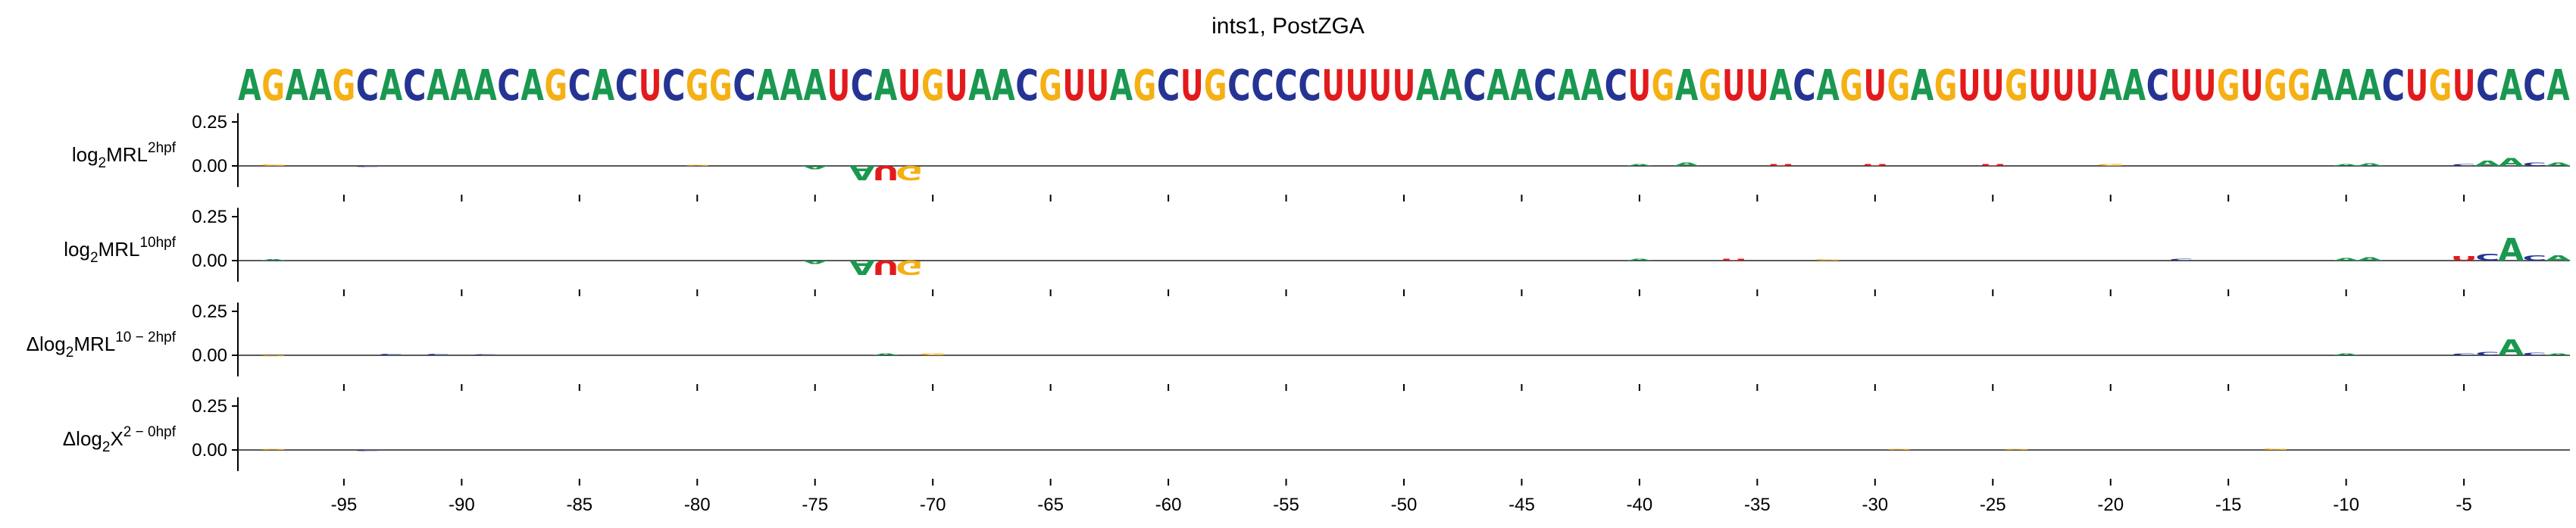  What do you see at coordinates (120, 250) in the screenshot?
I see `row-label: log2MRL10hpf` at bounding box center [120, 250].